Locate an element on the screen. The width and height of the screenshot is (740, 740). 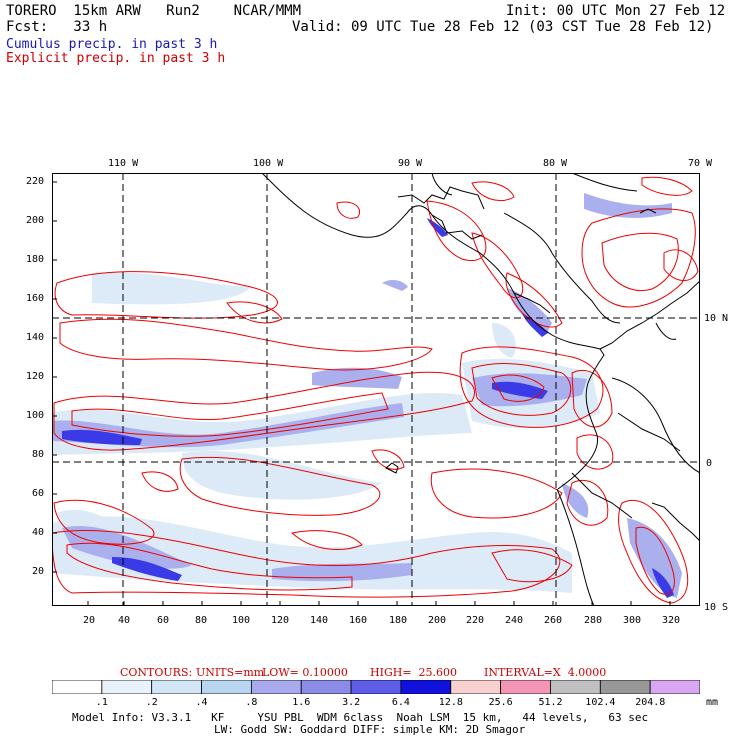
x-tick: 280 is located at coordinates (593, 620).